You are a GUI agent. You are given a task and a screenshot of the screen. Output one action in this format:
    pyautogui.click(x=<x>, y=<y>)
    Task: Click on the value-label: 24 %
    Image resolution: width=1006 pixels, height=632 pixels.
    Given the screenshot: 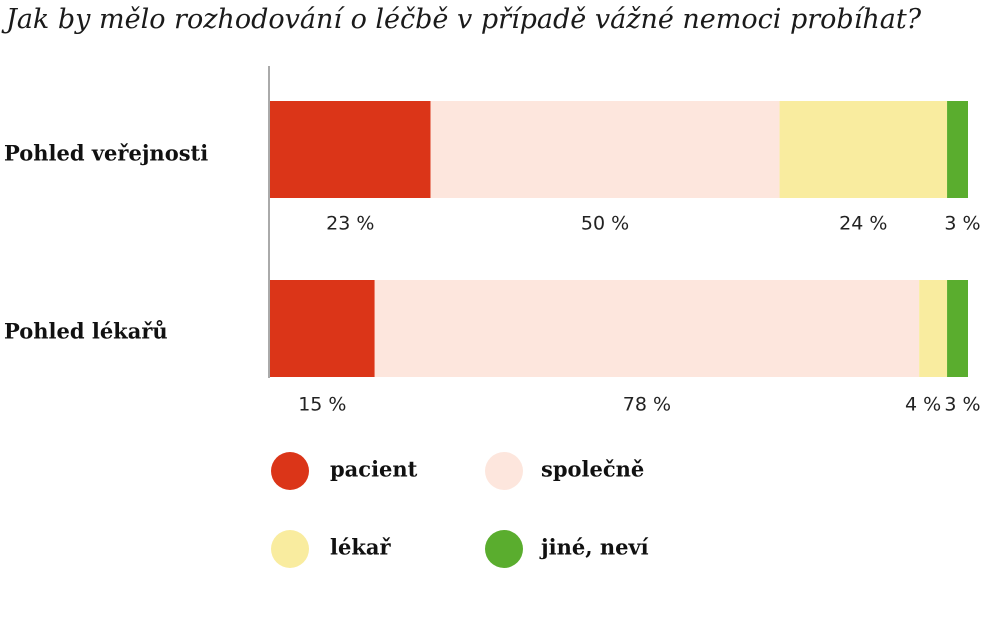 What is the action you would take?
    pyautogui.click(x=863, y=224)
    